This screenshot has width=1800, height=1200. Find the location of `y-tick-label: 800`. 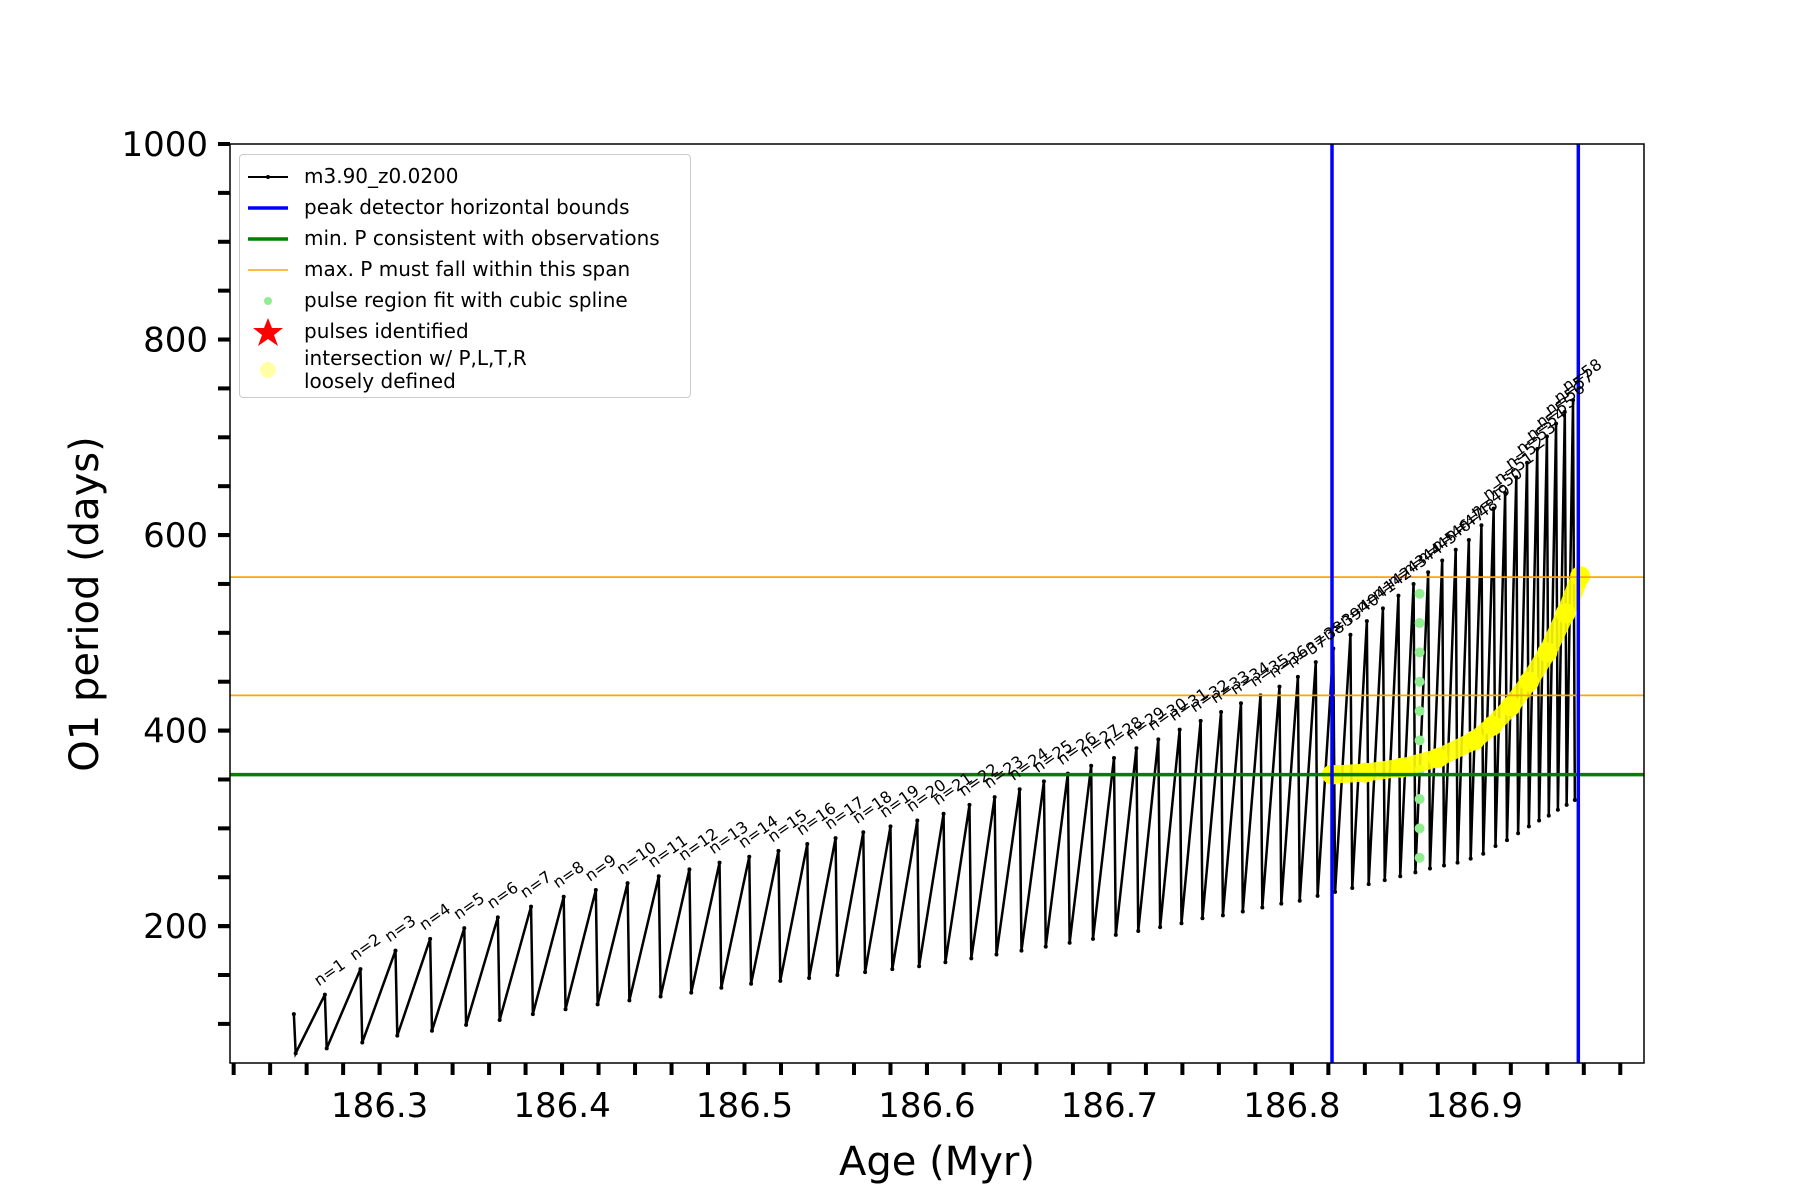

y-tick-label: 800 is located at coordinates (175, 341).